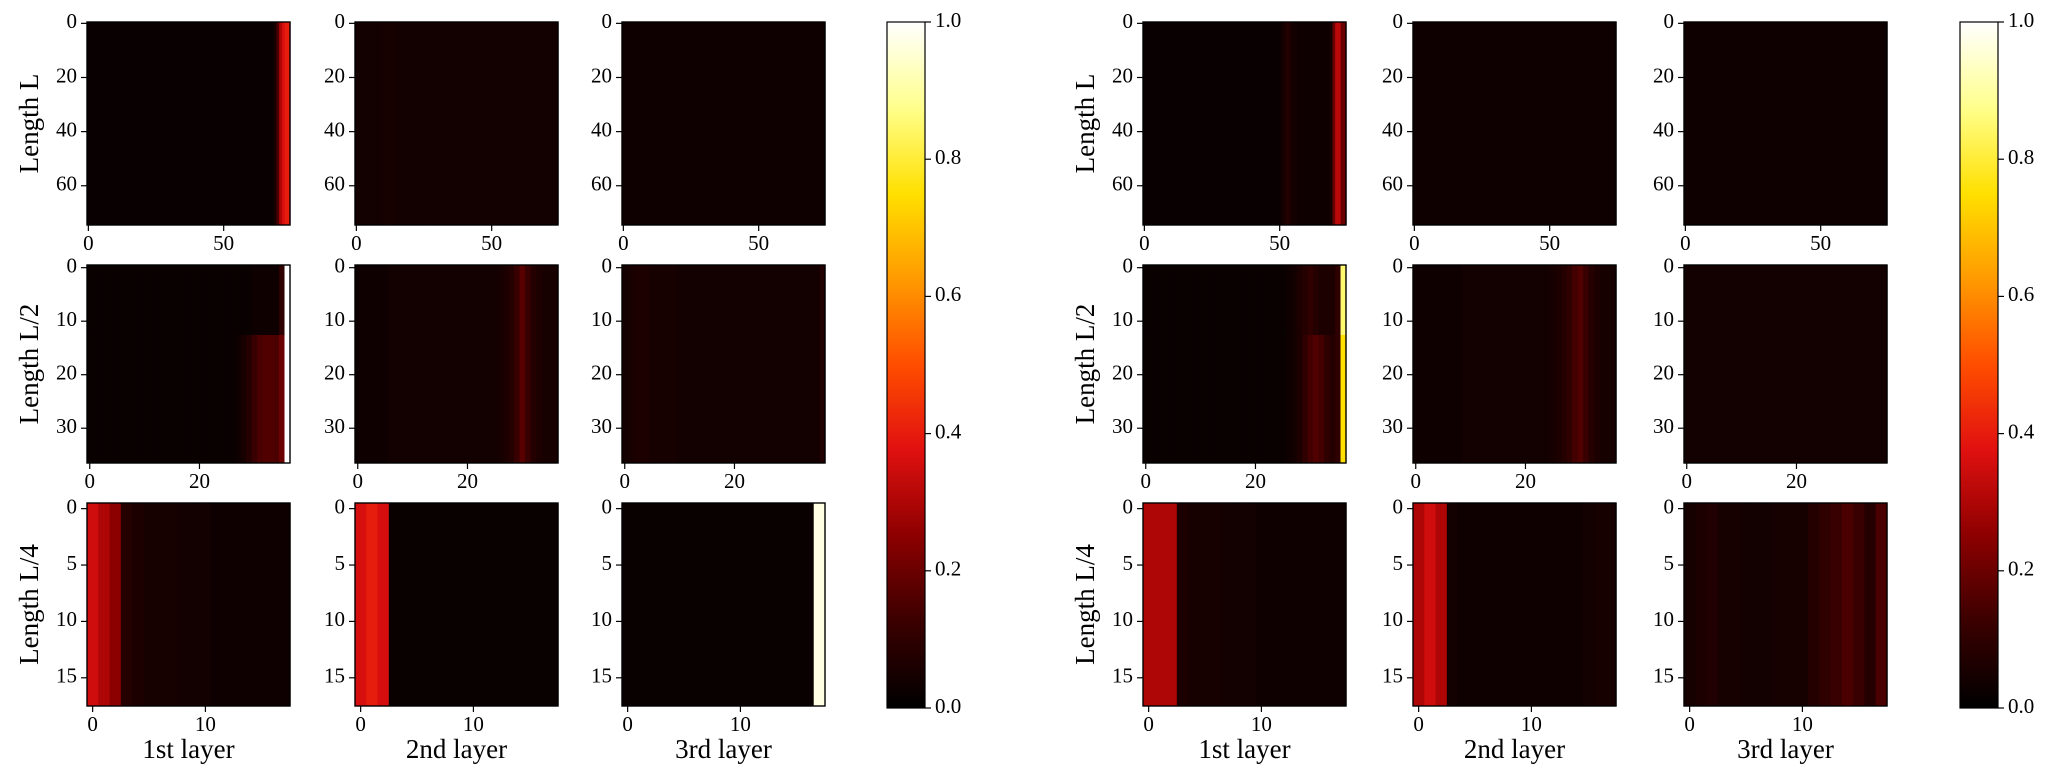  What do you see at coordinates (66, 619) in the screenshot?
I see `y-tick-label: 10` at bounding box center [66, 619].